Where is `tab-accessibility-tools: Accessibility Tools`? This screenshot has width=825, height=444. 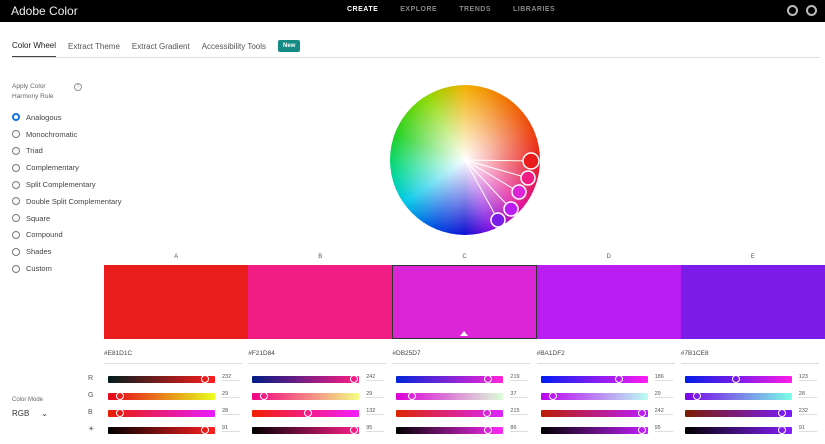
tab-accessibility-tools: Accessibility Tools is located at coordinates (234, 46).